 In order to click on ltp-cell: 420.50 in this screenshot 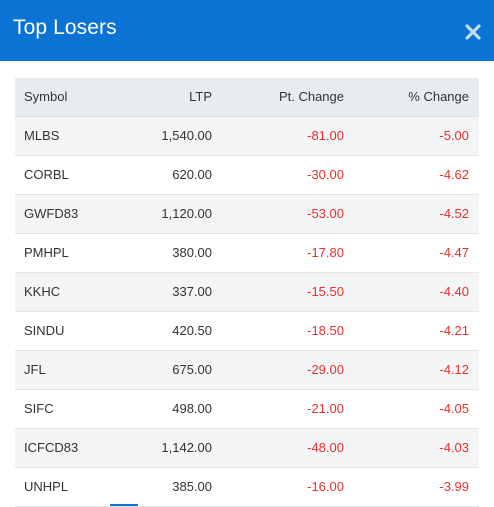, I will do `click(192, 330)`.